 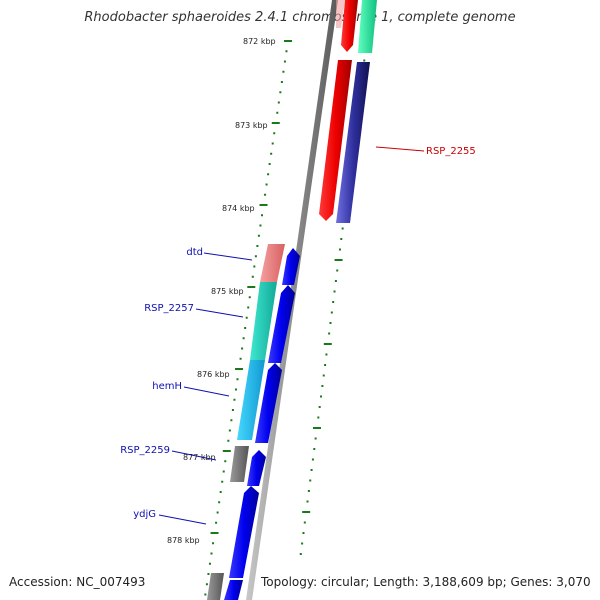 What do you see at coordinates (233, 590) in the screenshot?
I see `feature-blue-bottom` at bounding box center [233, 590].